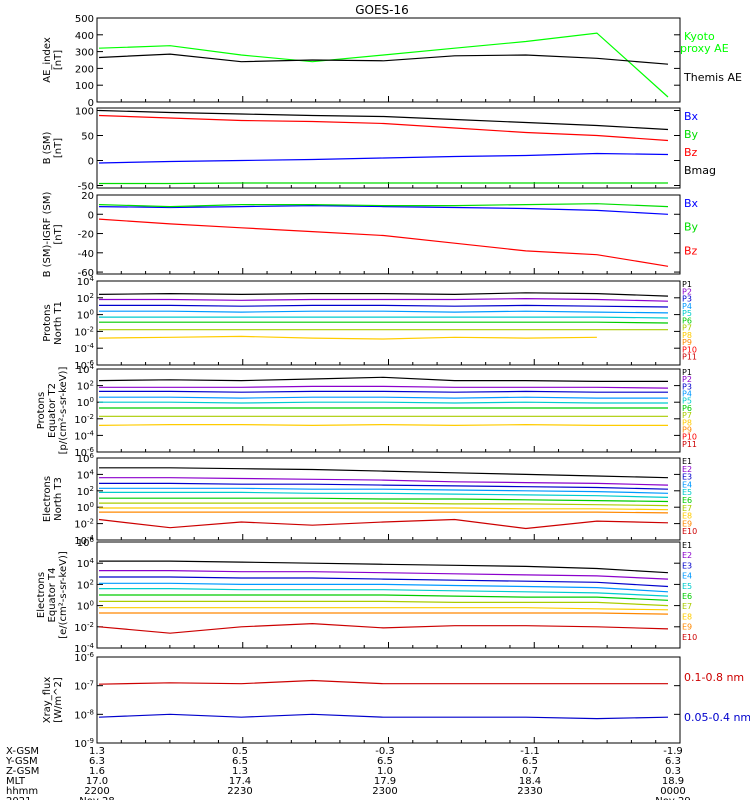 The image size is (750, 800). I want to click on series-line-e5, so click(384, 592).